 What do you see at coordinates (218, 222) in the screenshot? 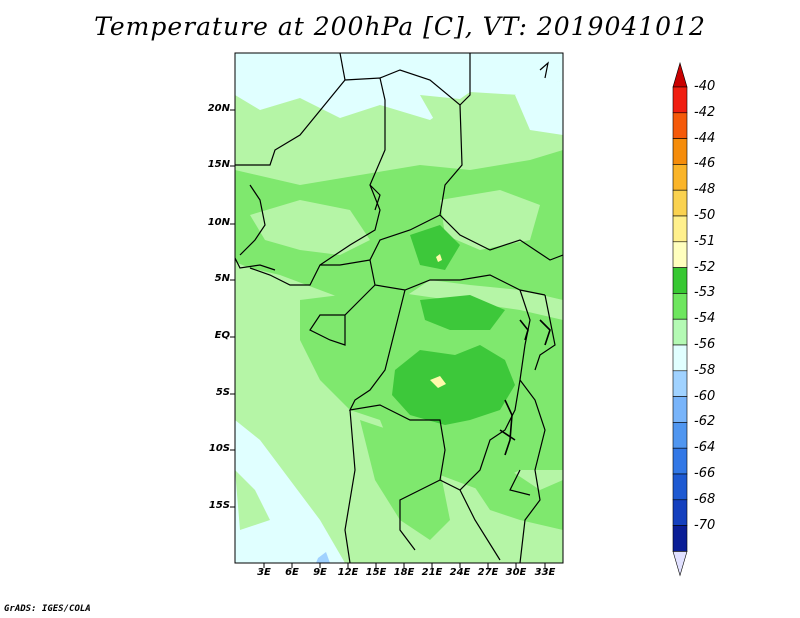
I see `lat-label: 10N` at bounding box center [218, 222].